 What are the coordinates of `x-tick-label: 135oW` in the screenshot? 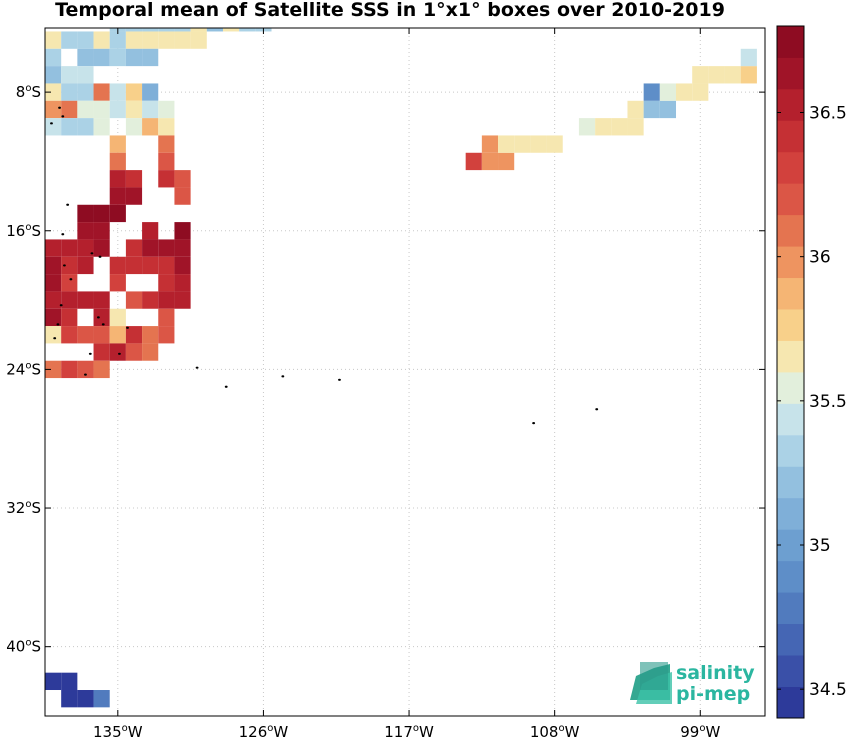 It's located at (118, 731).